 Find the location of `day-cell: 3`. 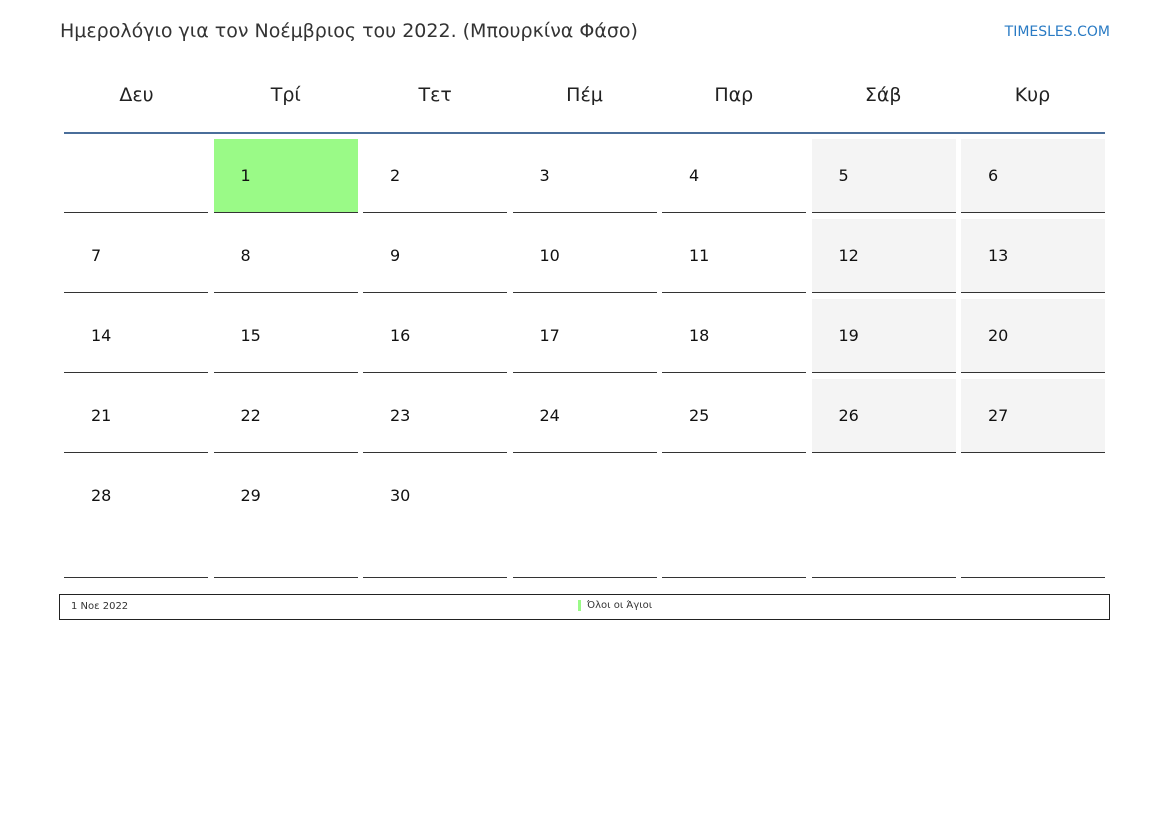

day-cell: 3 is located at coordinates (584, 176).